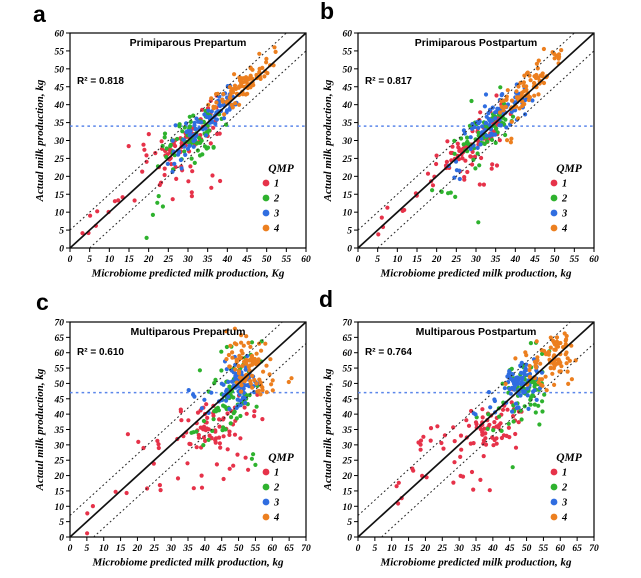 This screenshot has height=578, width=641. Describe the element at coordinates (276, 518) in the screenshot. I see `legend-item-label: 4` at that location.